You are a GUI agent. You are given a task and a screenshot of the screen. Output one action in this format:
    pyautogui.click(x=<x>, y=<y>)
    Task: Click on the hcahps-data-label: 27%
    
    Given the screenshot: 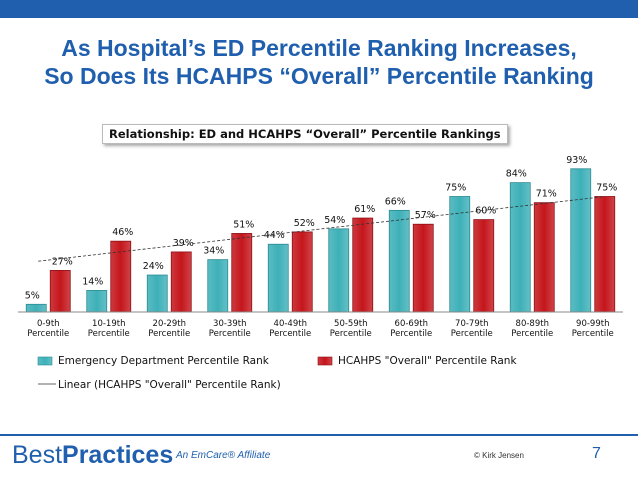 What is the action you would take?
    pyautogui.click(x=62, y=261)
    